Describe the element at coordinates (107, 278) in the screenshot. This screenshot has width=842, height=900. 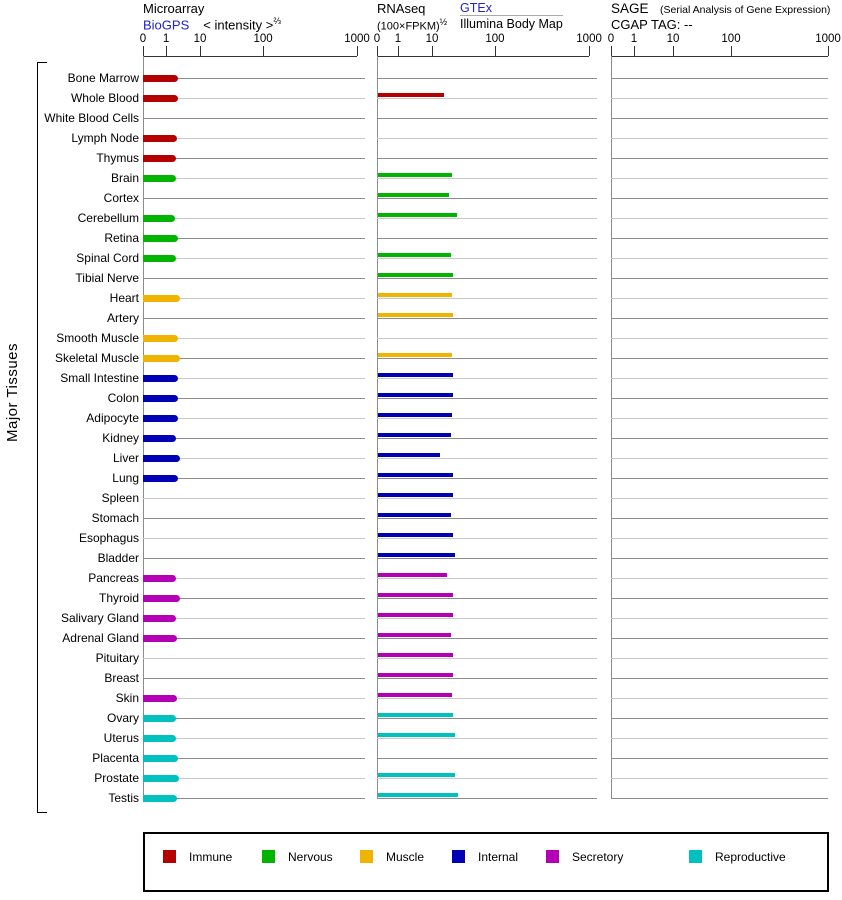
I see `tissue-label-tibial-nerve: Tibial Nerve` at that location.